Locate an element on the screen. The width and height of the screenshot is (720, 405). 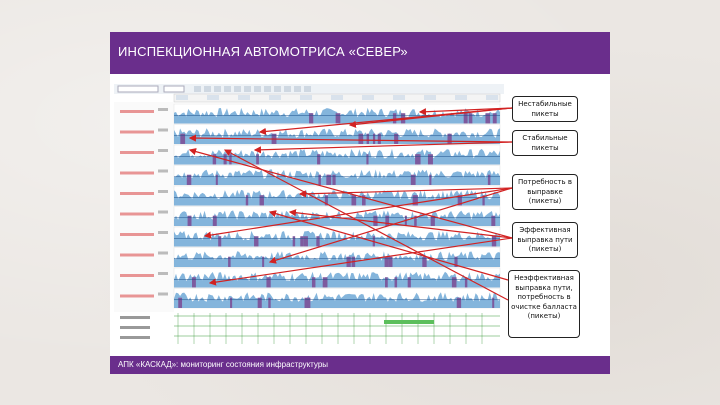
track-highlight is located at coordinates (409, 322).